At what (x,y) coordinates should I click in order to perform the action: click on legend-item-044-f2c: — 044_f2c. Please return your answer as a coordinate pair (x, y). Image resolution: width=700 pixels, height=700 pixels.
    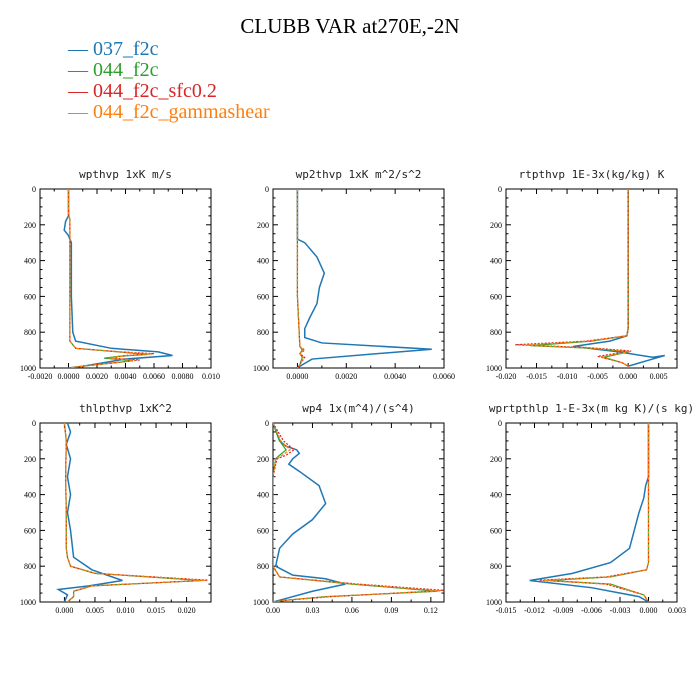
    Looking at the image, I should click on (113, 70).